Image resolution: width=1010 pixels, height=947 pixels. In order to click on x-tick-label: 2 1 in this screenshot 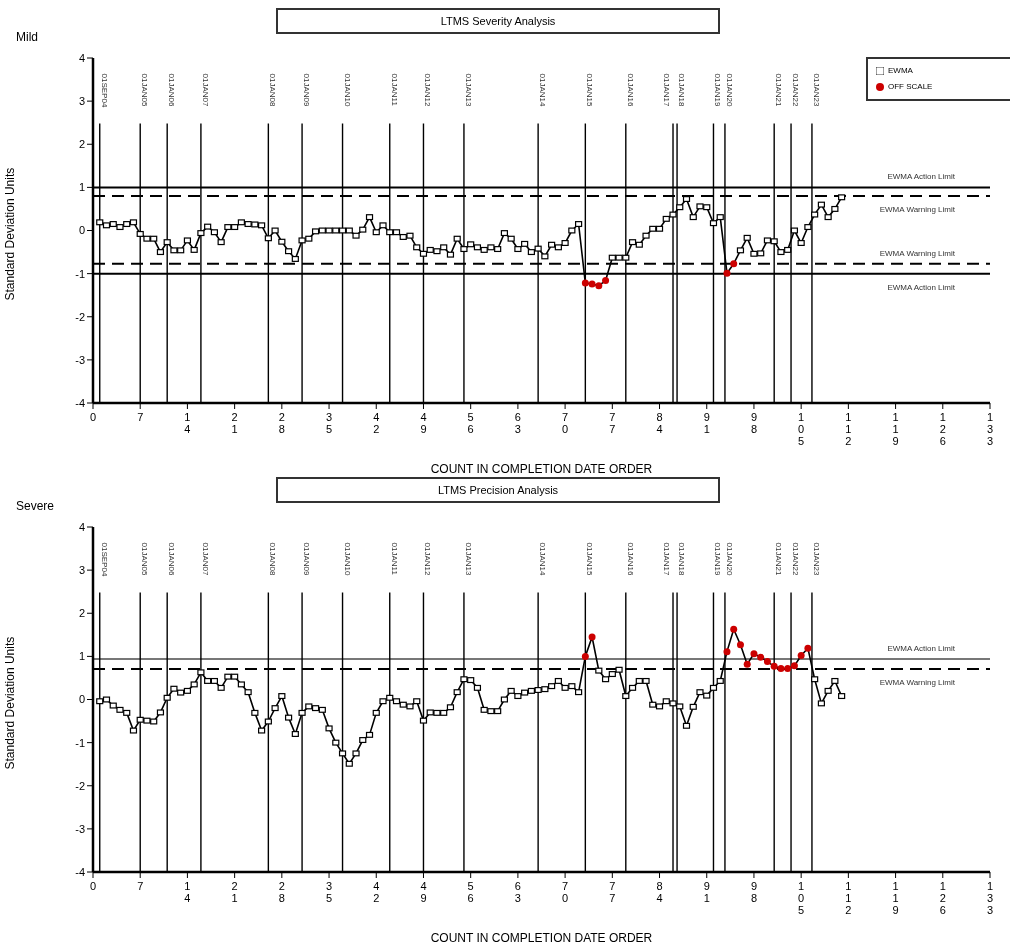, I will do `click(234, 892)`.